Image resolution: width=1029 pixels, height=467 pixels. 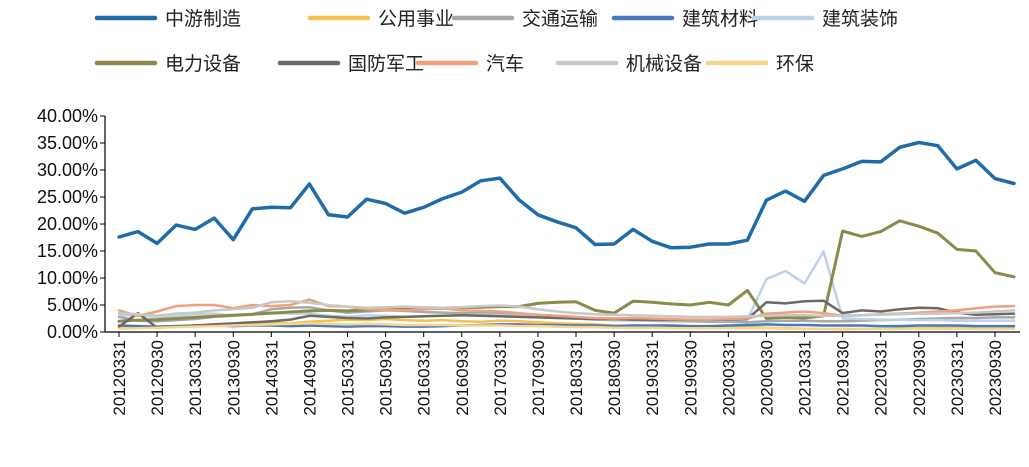 I want to click on legend-item: 交通运输, so click(x=524, y=19).